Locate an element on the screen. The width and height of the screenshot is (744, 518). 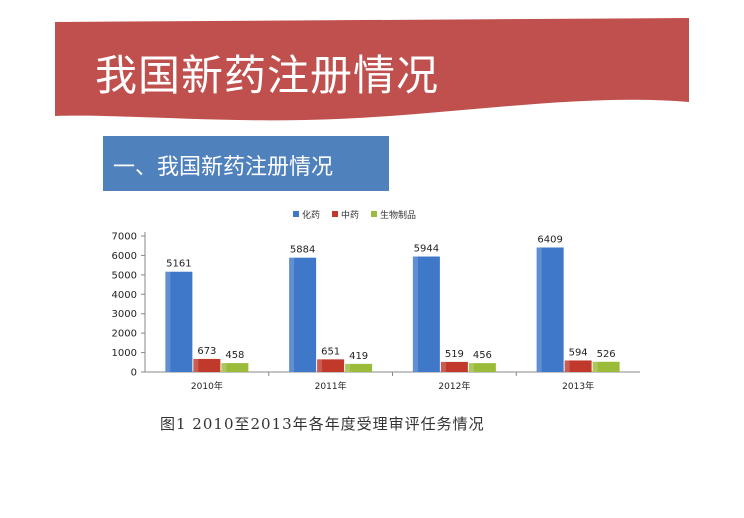
data-label: 5161 is located at coordinates (178, 264).